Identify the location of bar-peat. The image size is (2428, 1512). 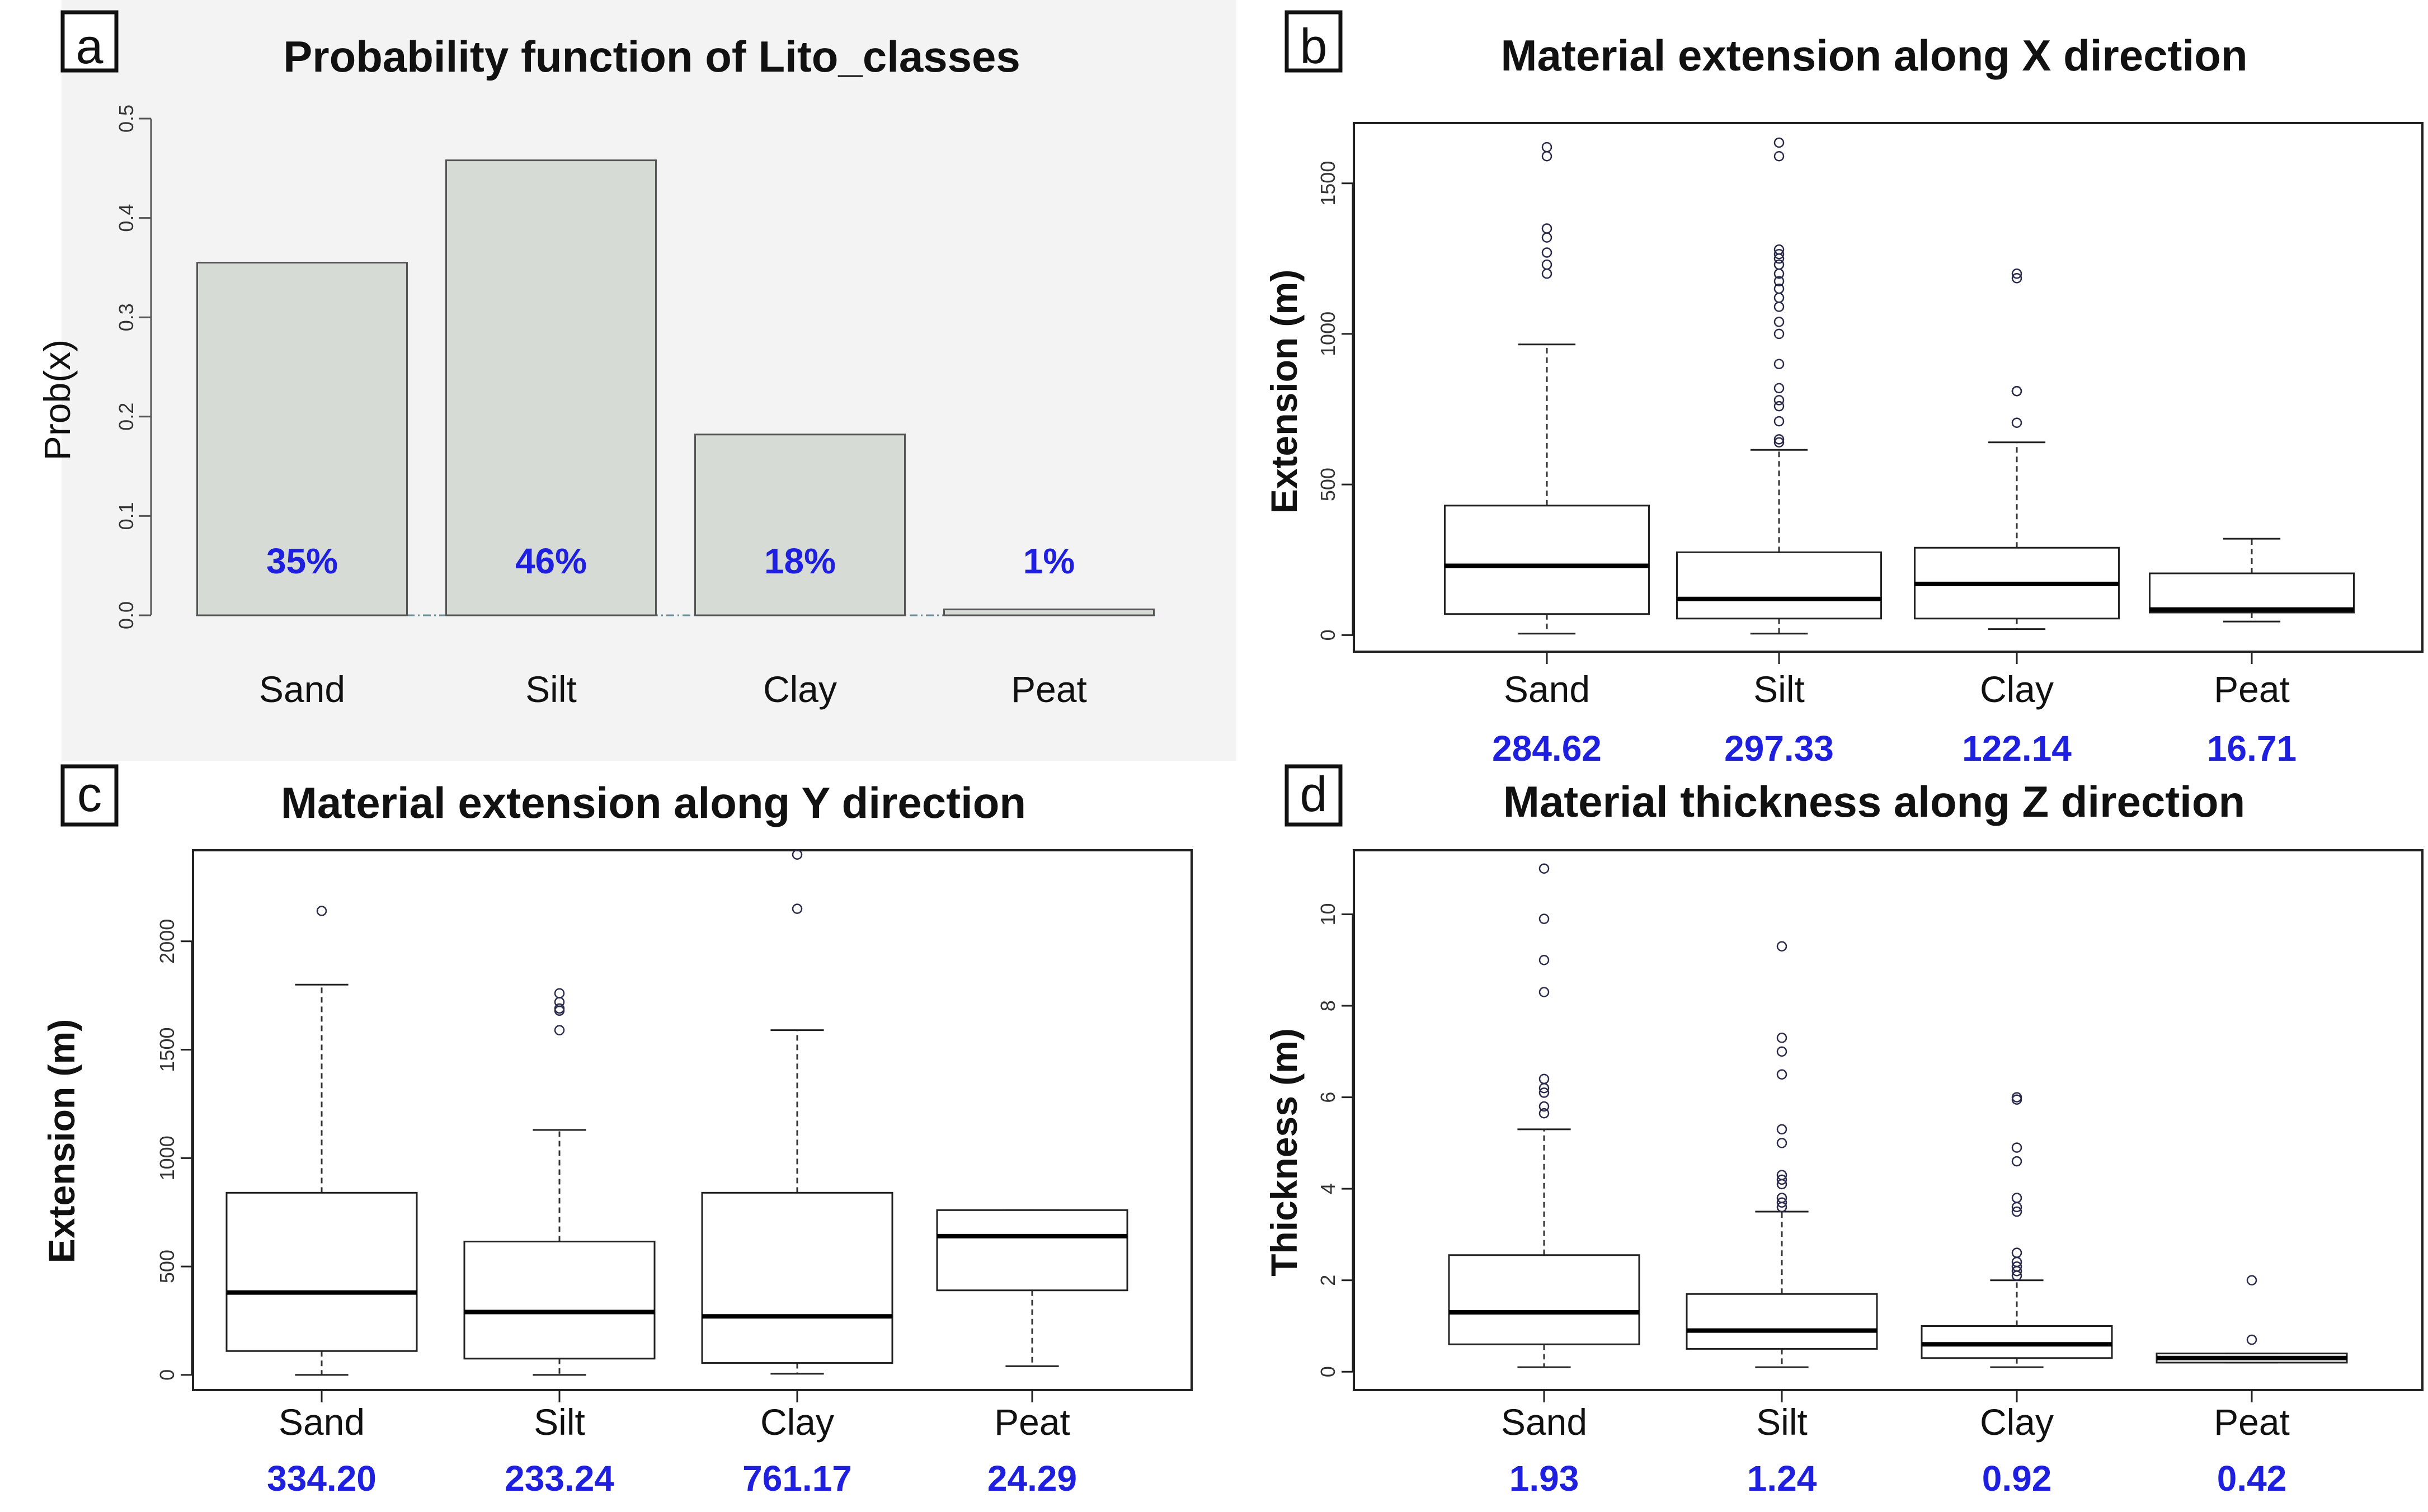
(1049, 612).